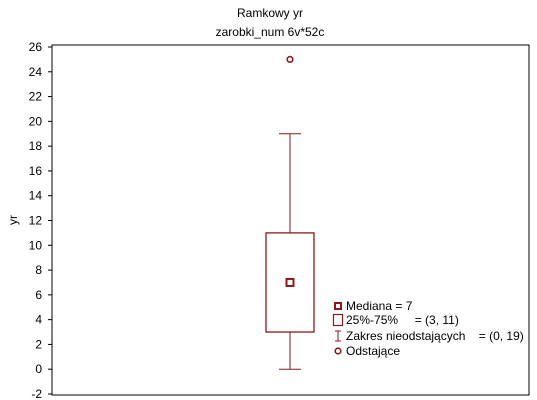 This screenshot has width=537, height=400. What do you see at coordinates (36, 245) in the screenshot?
I see `y-tick-label: 10` at bounding box center [36, 245].